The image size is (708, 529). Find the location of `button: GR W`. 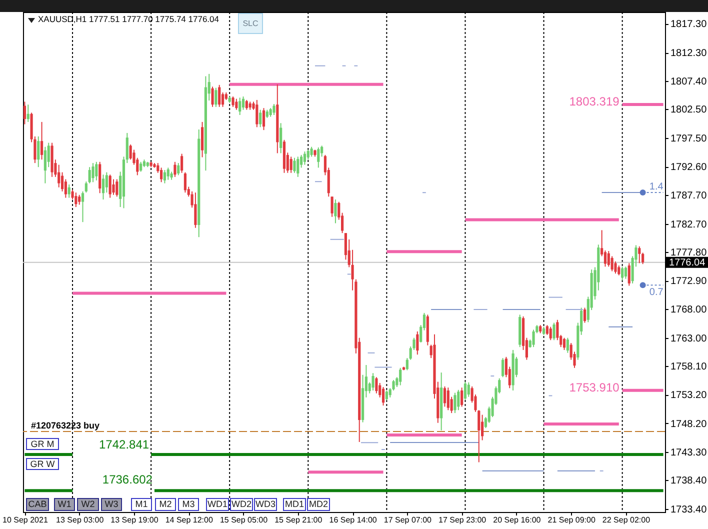

button: GR W is located at coordinates (42, 464).